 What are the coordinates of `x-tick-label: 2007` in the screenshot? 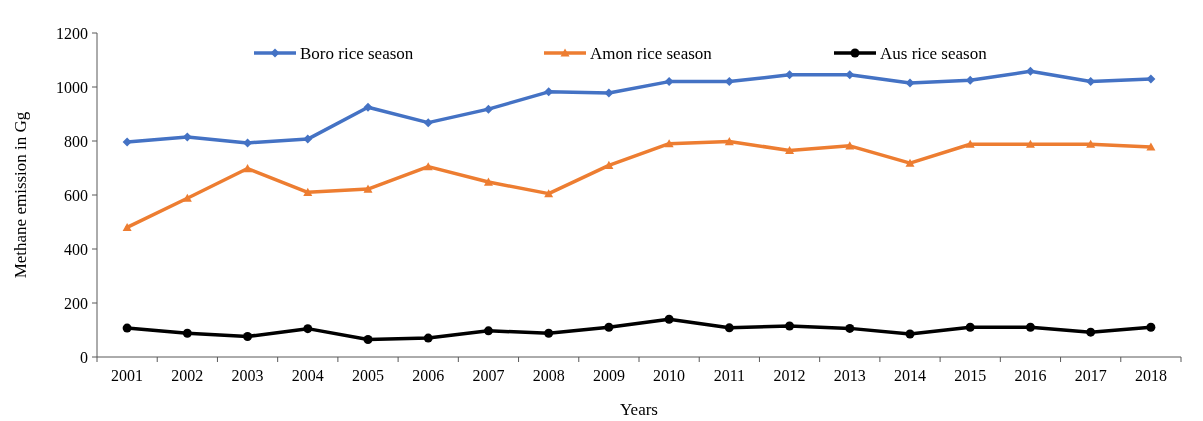 It's located at (488, 375).